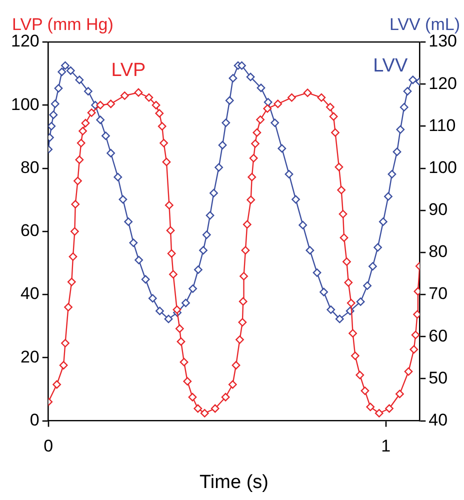 The height and width of the screenshot is (500, 464). Describe the element at coordinates (443, 83) in the screenshot. I see `y2-tick-label: 120` at that location.